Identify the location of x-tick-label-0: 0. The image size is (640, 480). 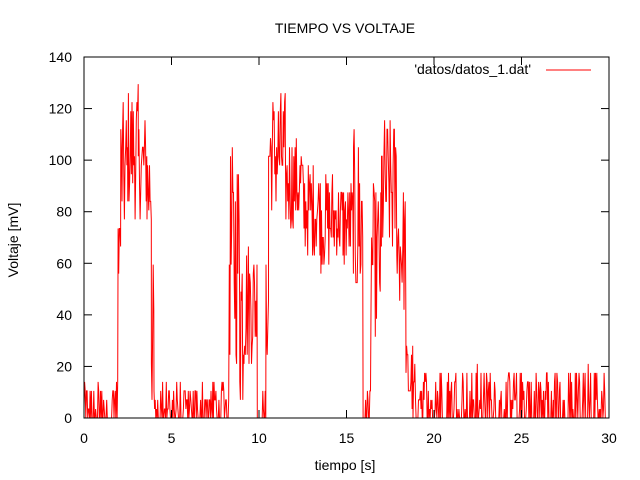
(84, 438).